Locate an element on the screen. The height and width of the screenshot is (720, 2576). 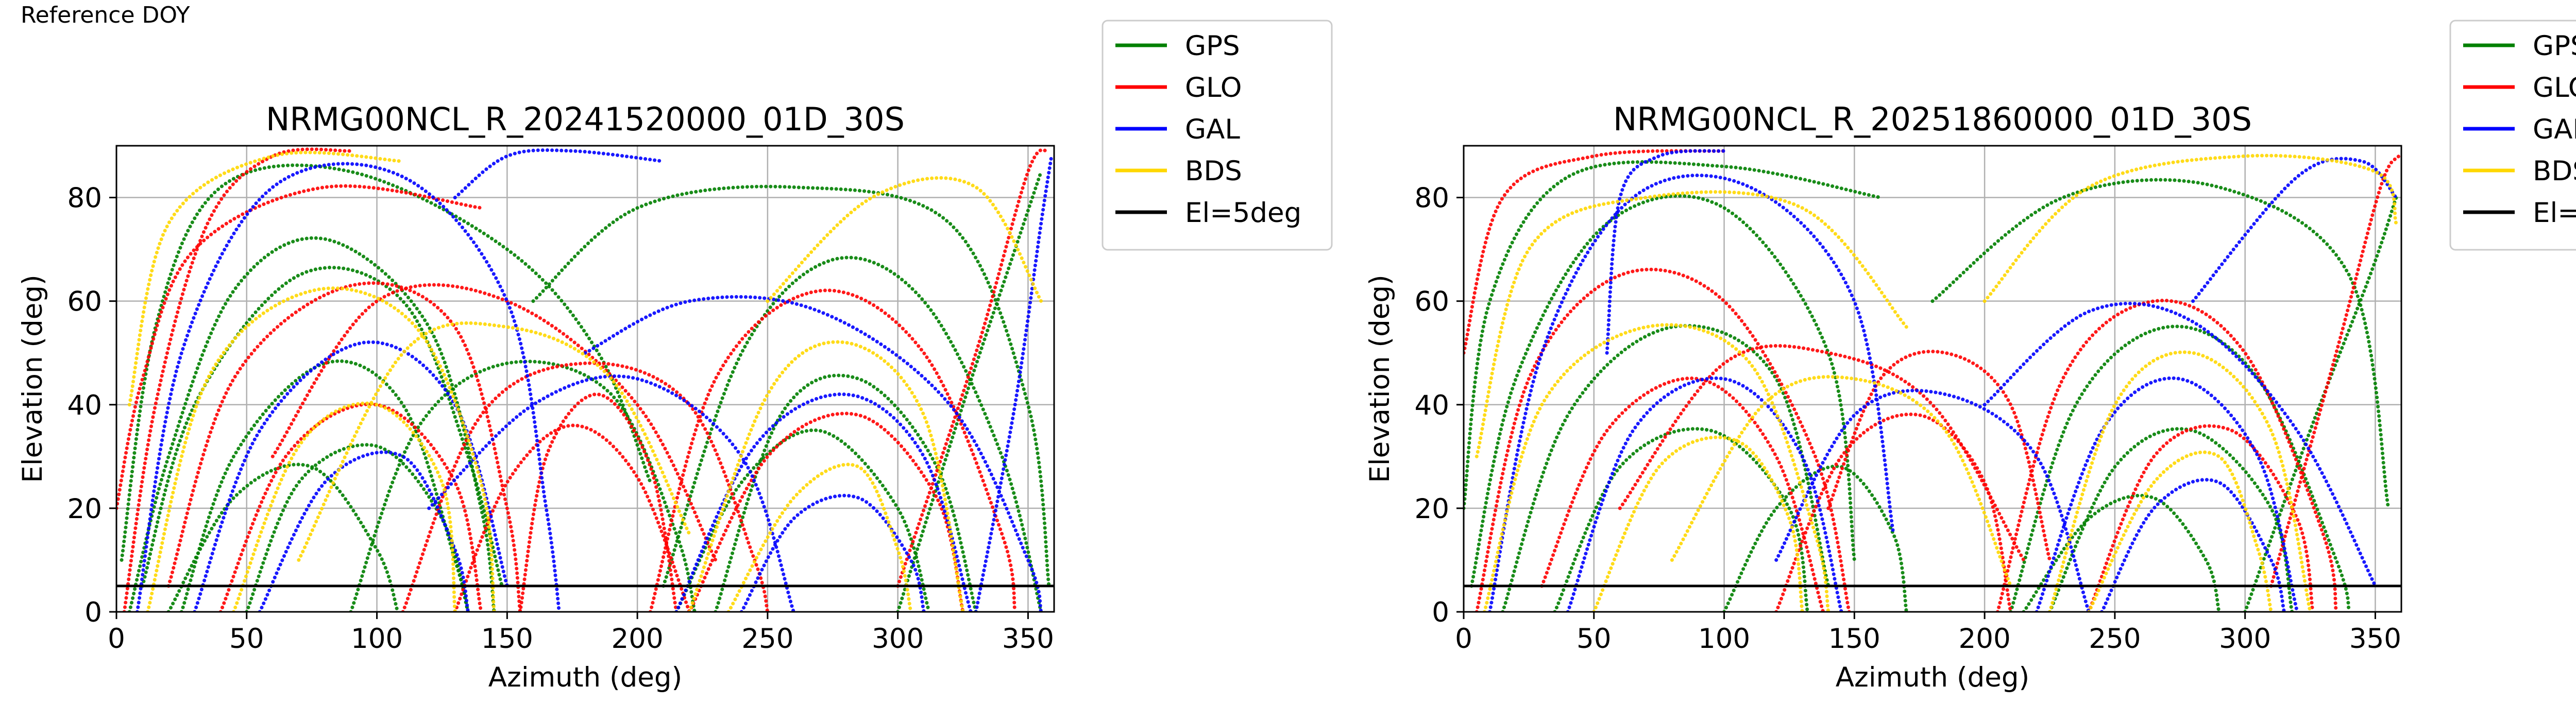
chart-title: NRMG00NCL_R_20241520000_01D_30S is located at coordinates (585, 119).